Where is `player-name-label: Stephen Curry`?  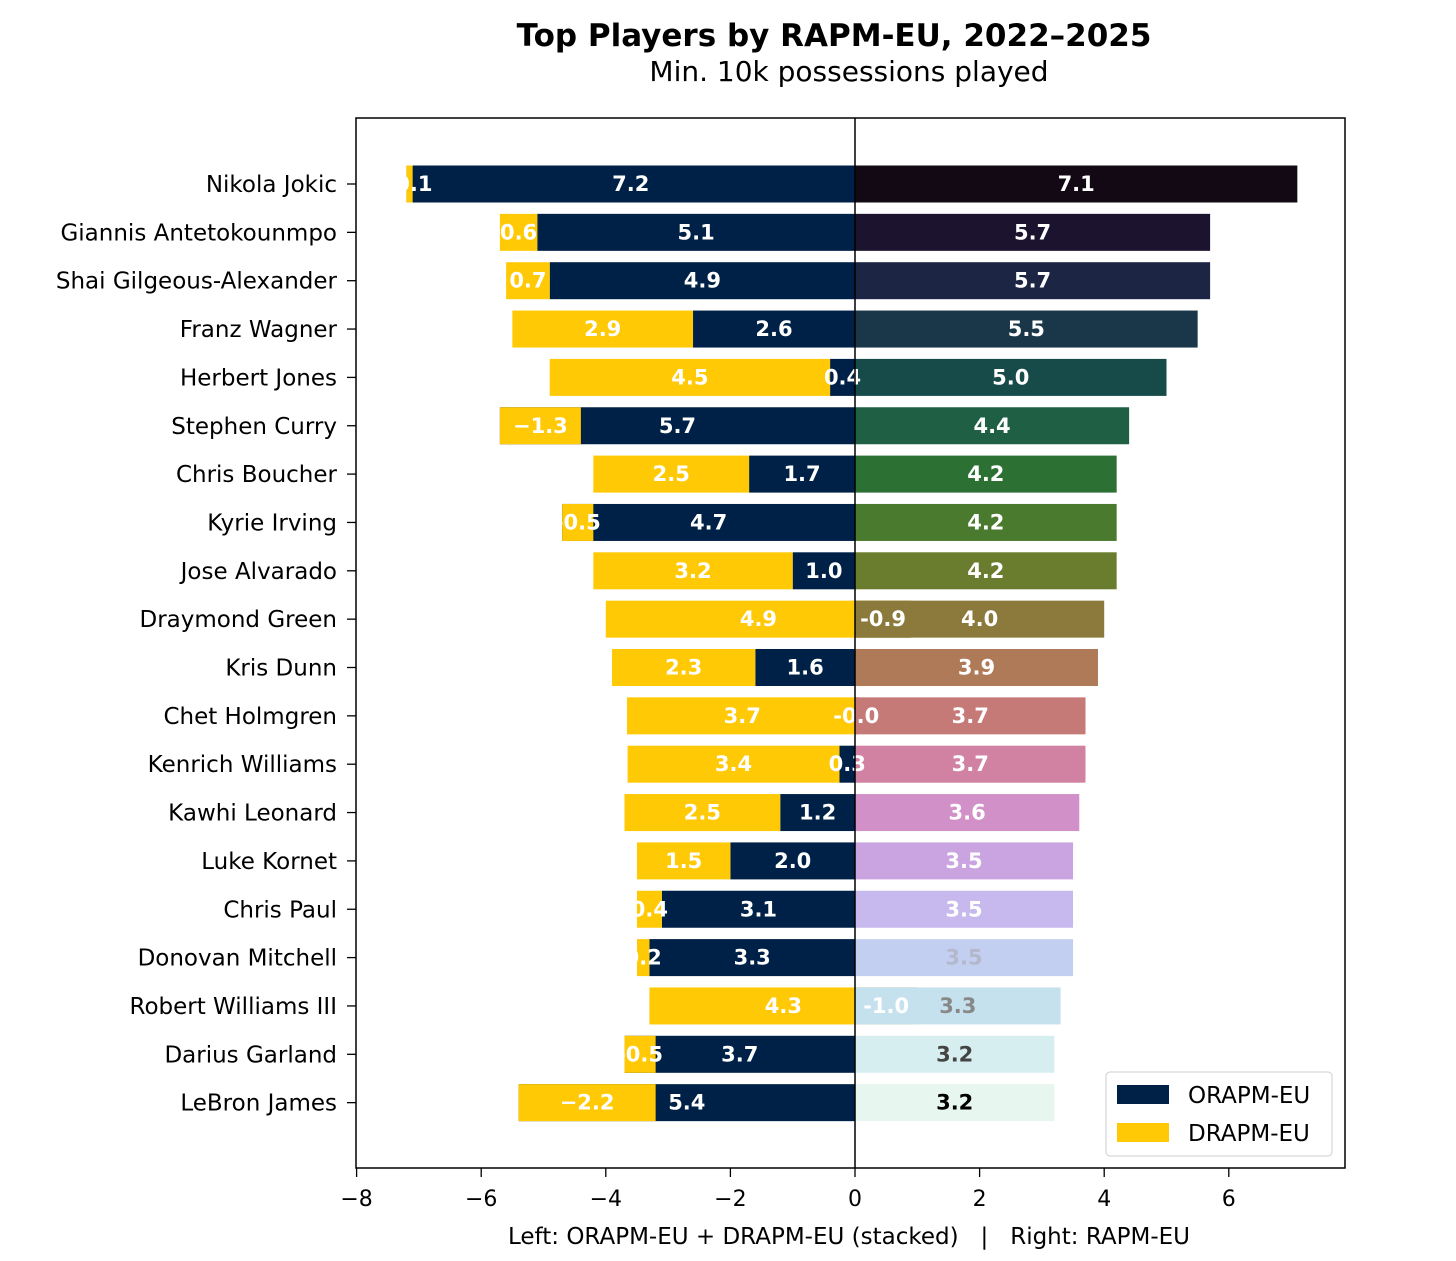 player-name-label: Stephen Curry is located at coordinates (254, 427).